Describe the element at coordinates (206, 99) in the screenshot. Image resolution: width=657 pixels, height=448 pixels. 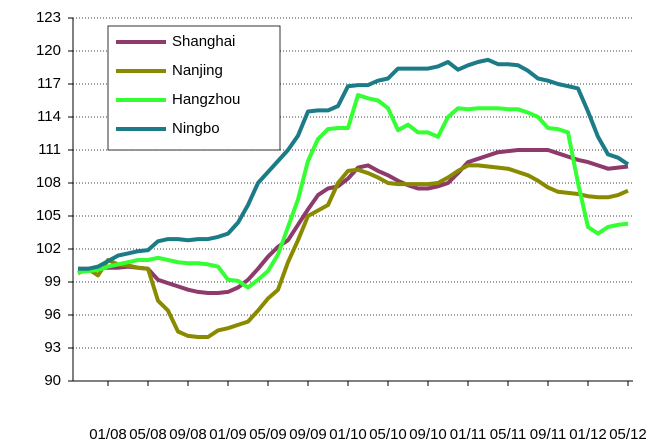
I see `legend-label: Hangzhou` at that location.